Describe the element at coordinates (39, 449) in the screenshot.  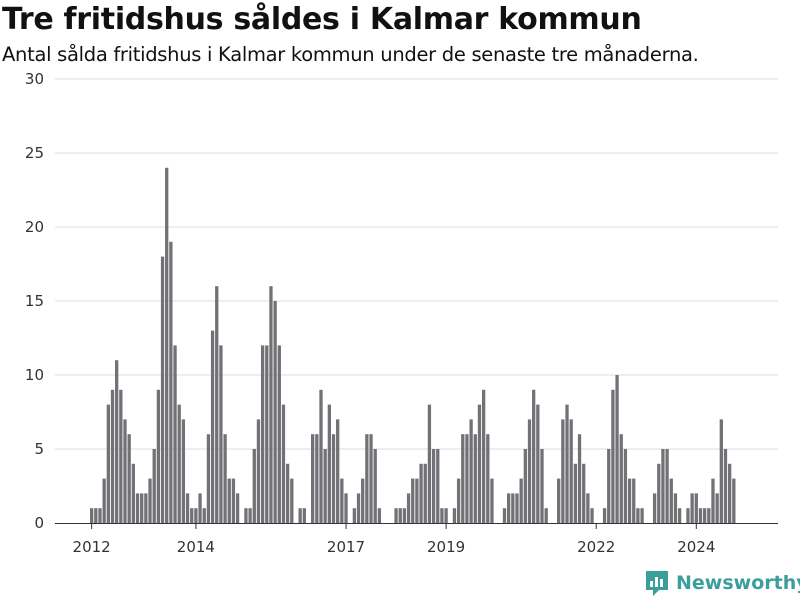
I see `y-tick-label: 5` at that location.